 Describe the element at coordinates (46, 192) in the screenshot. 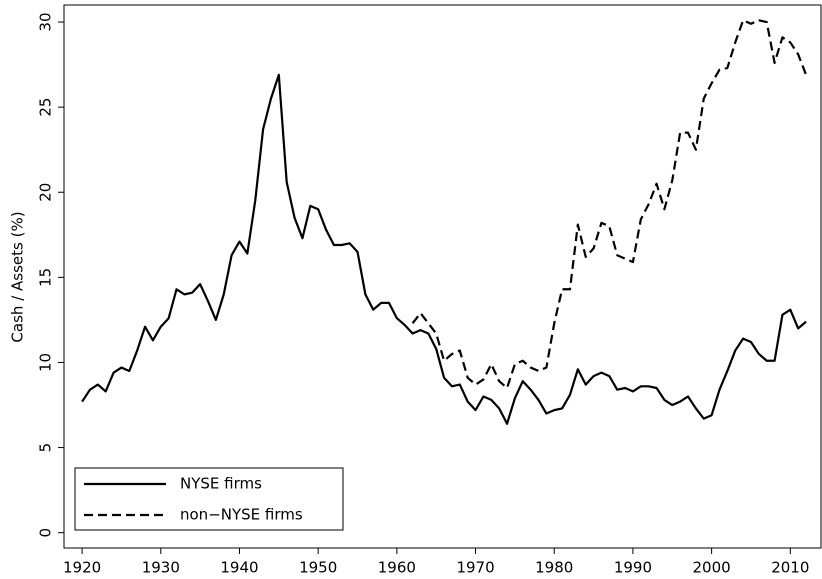

I see `y-tick-label: 20` at that location.